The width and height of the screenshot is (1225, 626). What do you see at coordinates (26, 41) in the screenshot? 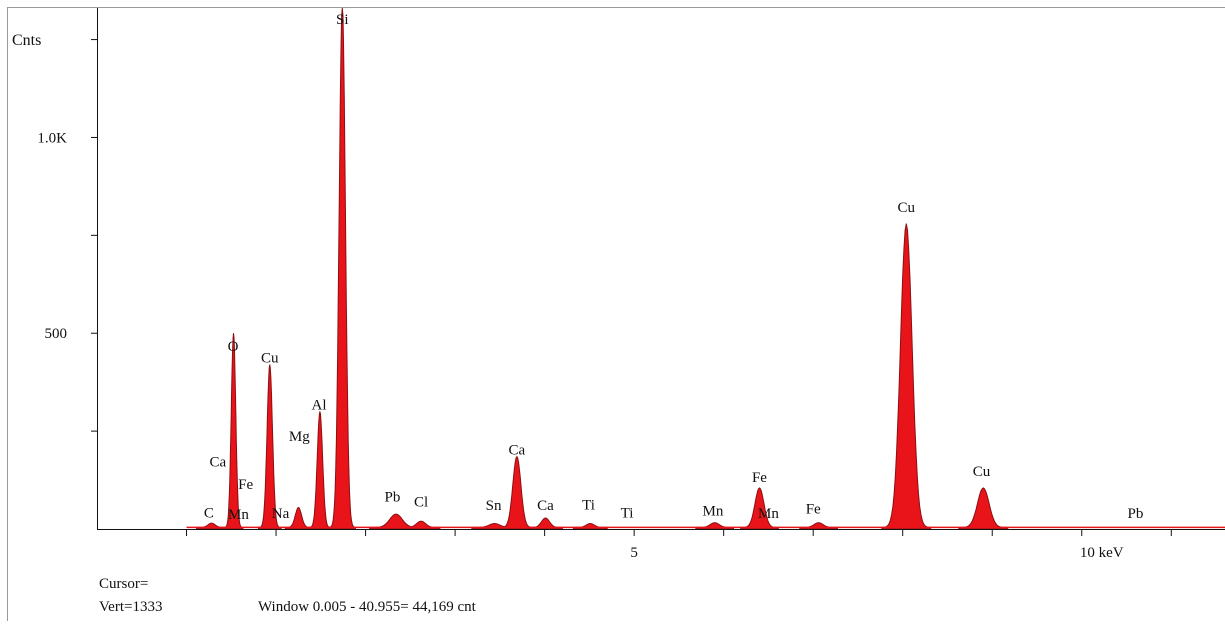
I see `y-axis-label: Cnts` at bounding box center [26, 41].